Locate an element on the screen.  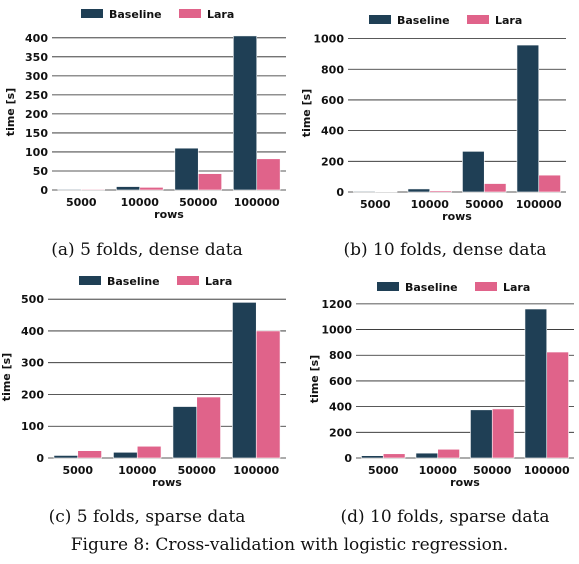
y-tick-label: 300 is located at coordinates (36, 76).